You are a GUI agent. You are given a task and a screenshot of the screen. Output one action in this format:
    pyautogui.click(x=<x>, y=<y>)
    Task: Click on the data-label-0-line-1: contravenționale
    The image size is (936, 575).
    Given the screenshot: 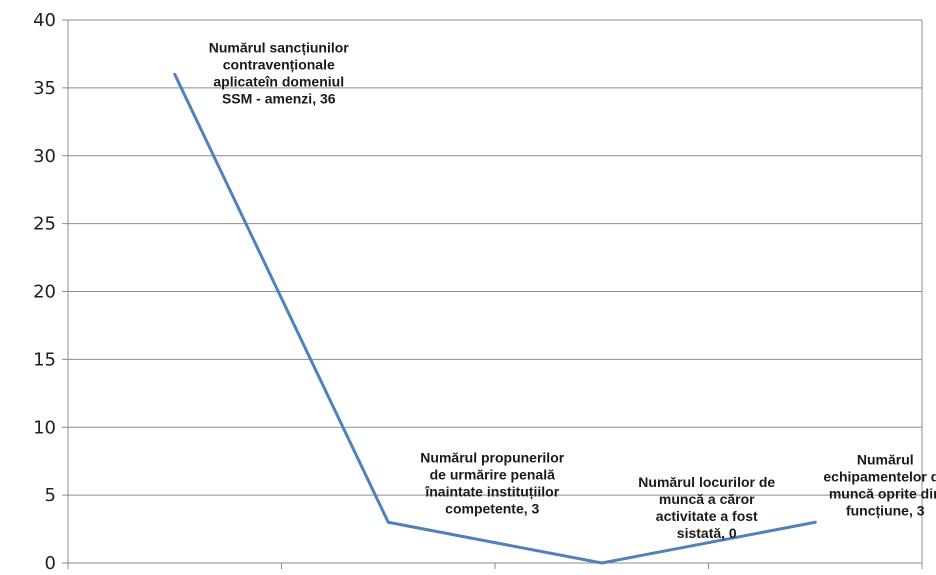 What is the action you would take?
    pyautogui.click(x=279, y=64)
    